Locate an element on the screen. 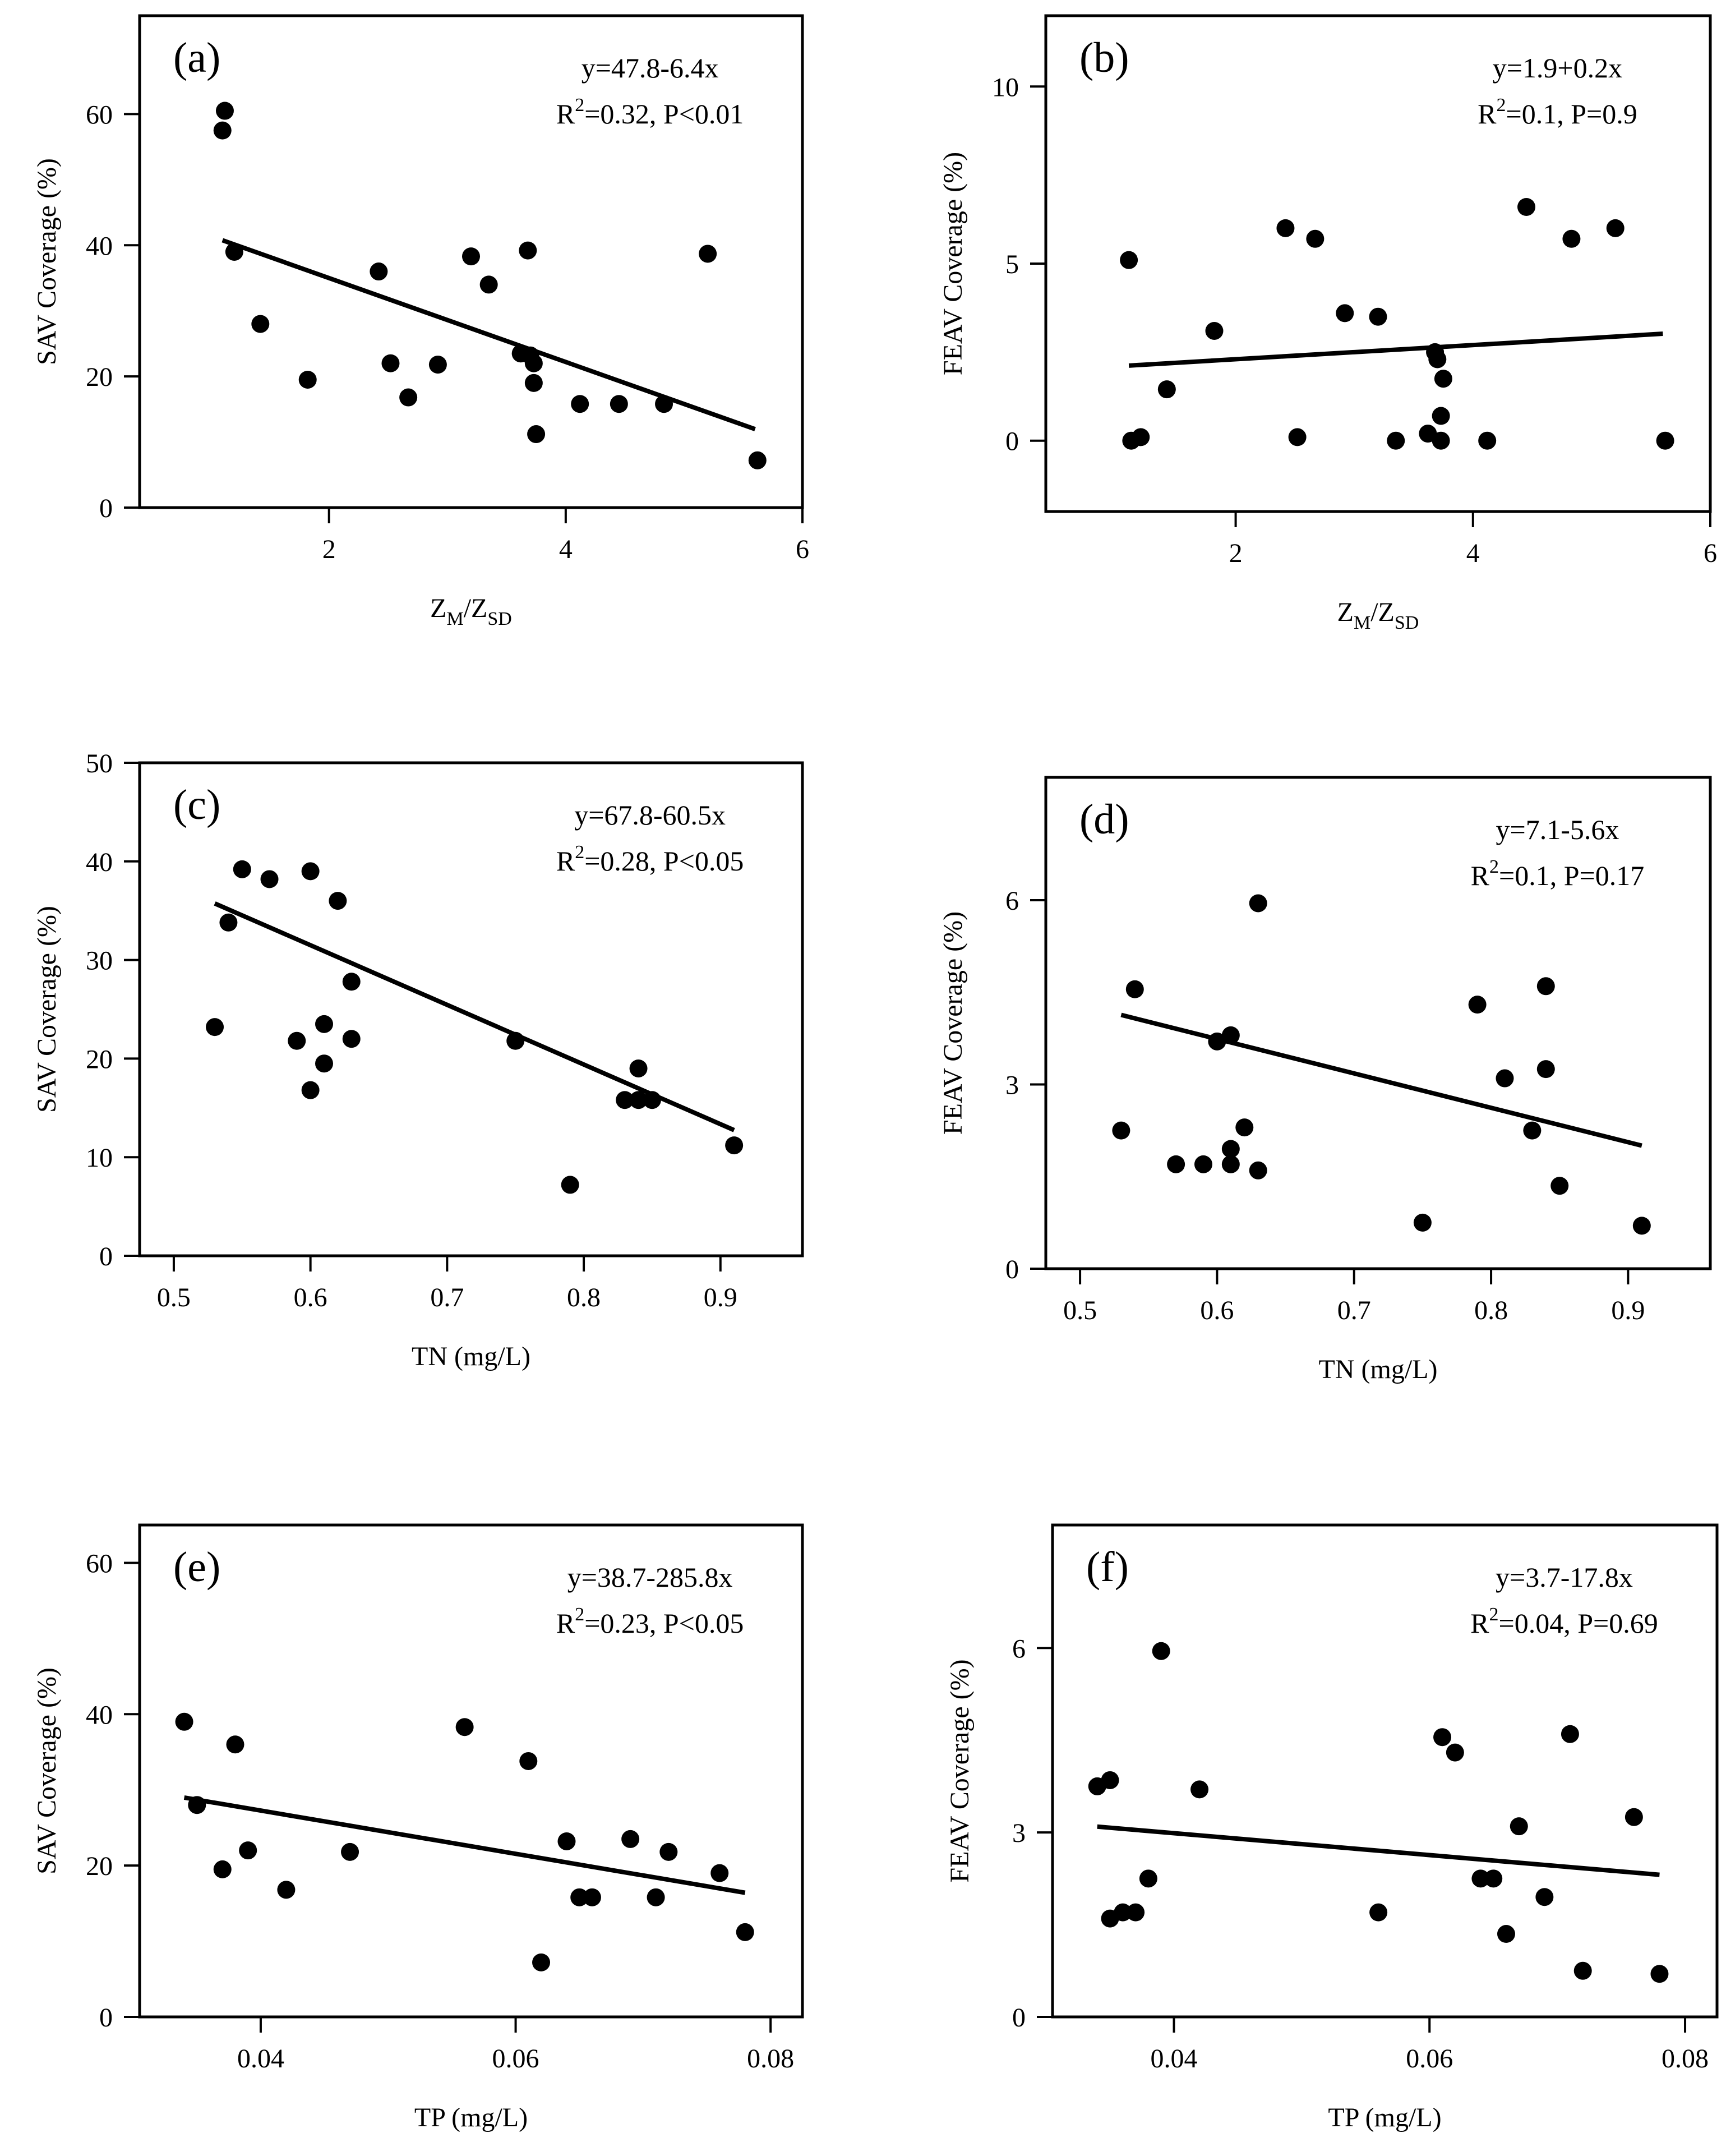 The width and height of the screenshot is (1726, 2156). regression-equation: y=7.1-5.6x is located at coordinates (1558, 829).